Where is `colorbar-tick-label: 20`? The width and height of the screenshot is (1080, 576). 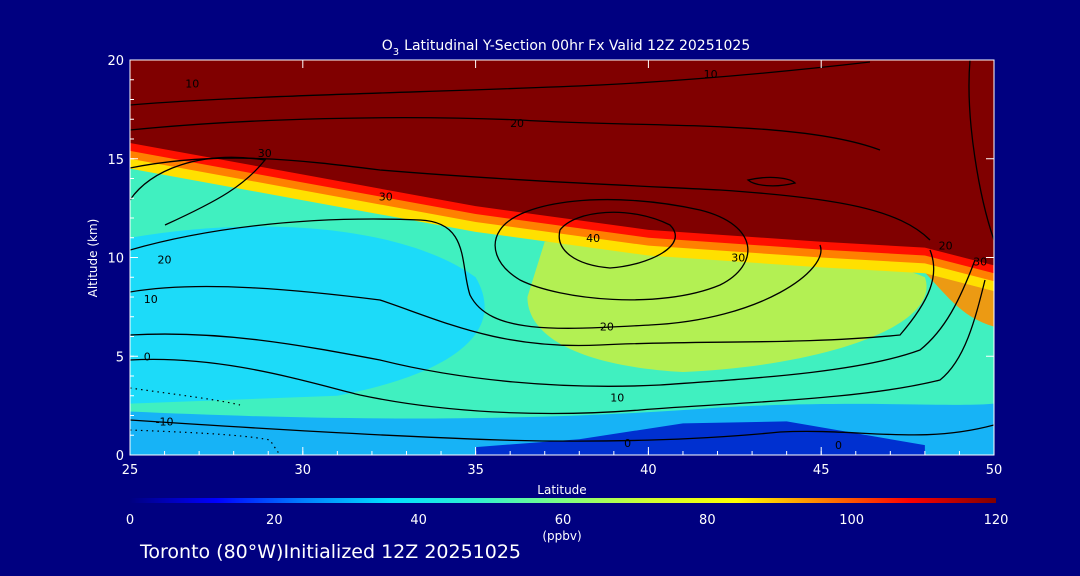
colorbar-tick-label: 20 is located at coordinates (274, 520).